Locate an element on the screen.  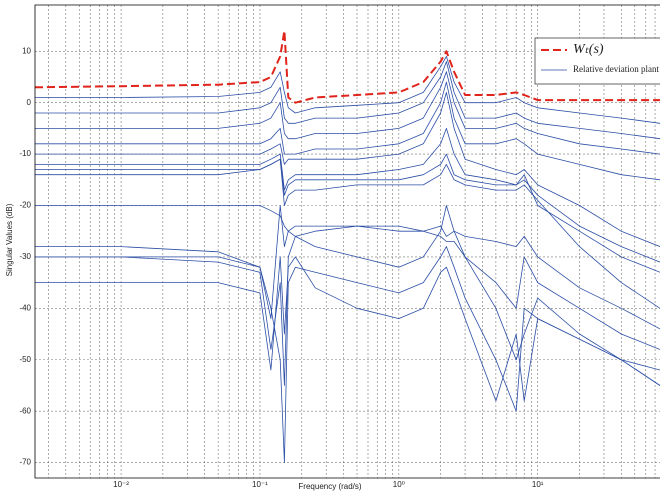
legend-box is located at coordinates (597, 61).